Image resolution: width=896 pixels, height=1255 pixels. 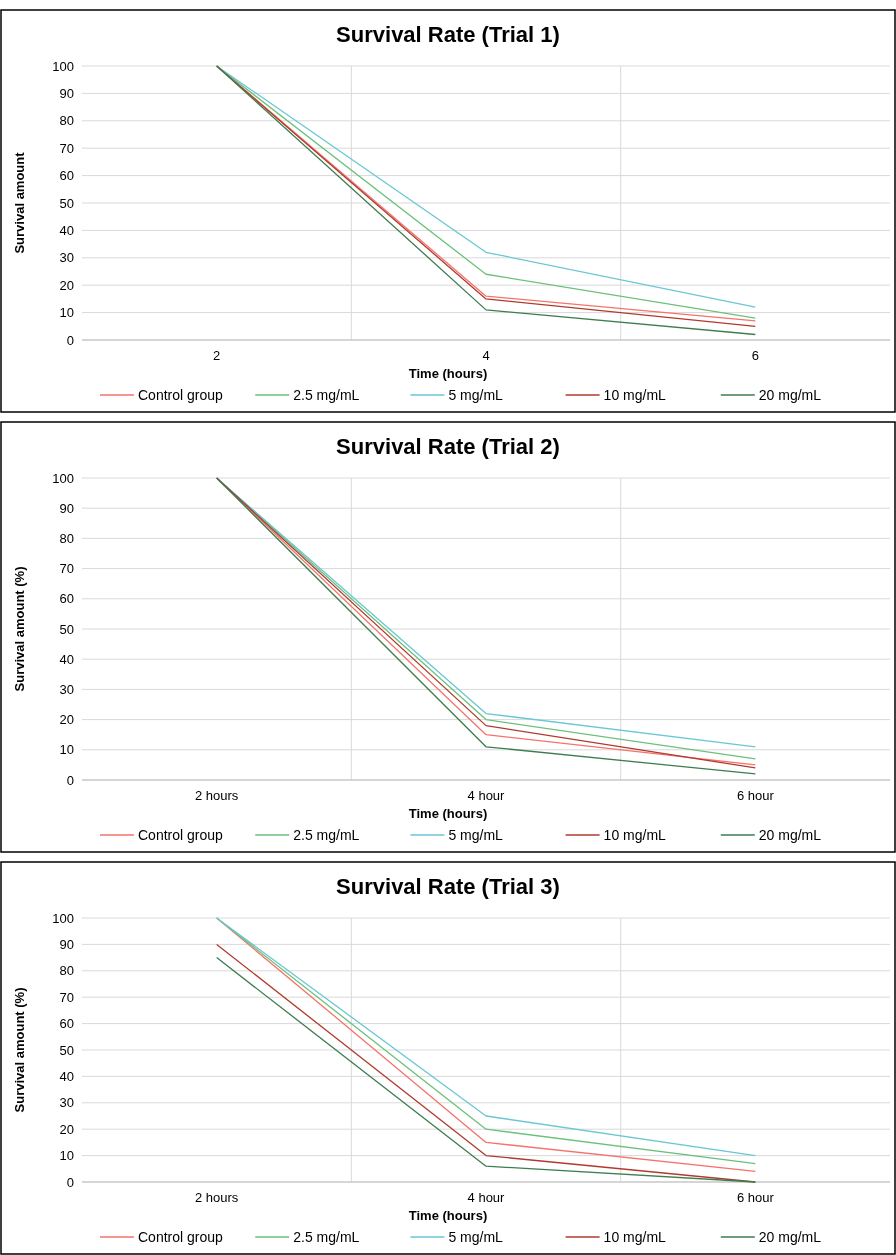 What do you see at coordinates (448, 34) in the screenshot?
I see `chart-title: Survival Rate (Trial 1)` at bounding box center [448, 34].